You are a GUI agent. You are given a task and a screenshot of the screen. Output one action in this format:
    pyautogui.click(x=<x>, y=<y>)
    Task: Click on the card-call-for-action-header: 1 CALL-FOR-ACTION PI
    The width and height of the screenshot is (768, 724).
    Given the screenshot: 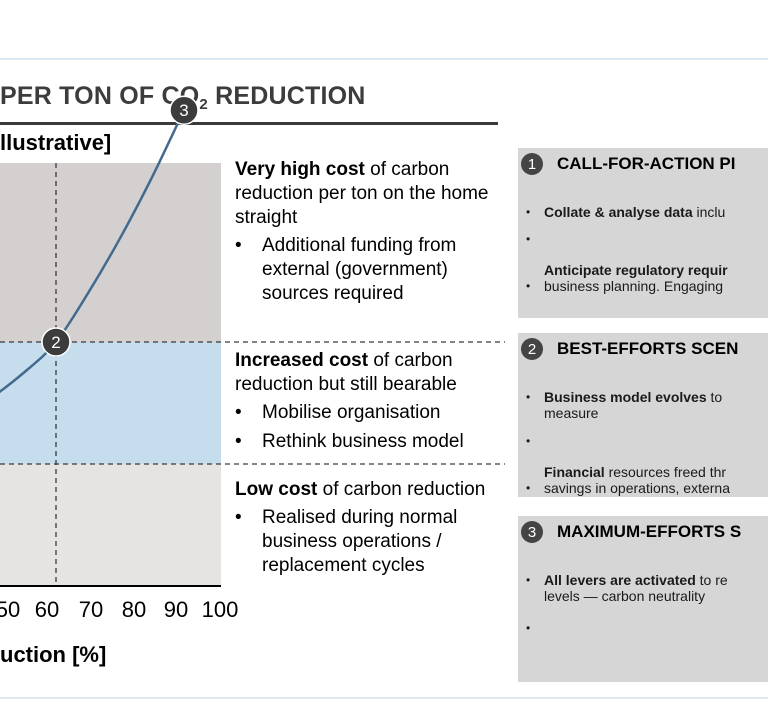 What is the action you would take?
    pyautogui.click(x=626, y=164)
    